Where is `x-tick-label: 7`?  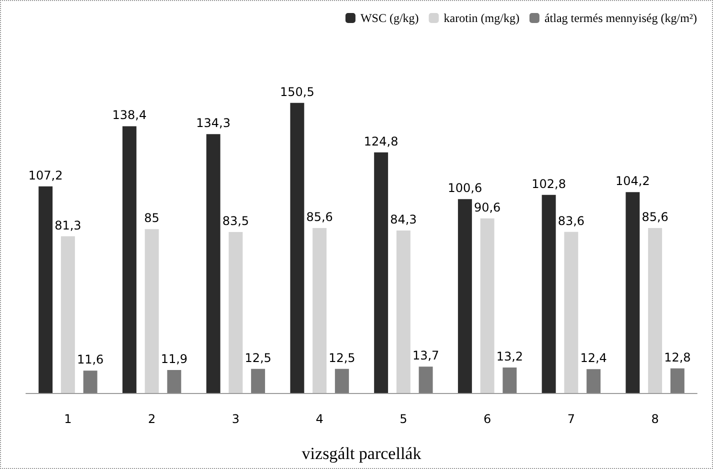
x-tick-label: 7 is located at coordinates (571, 419).